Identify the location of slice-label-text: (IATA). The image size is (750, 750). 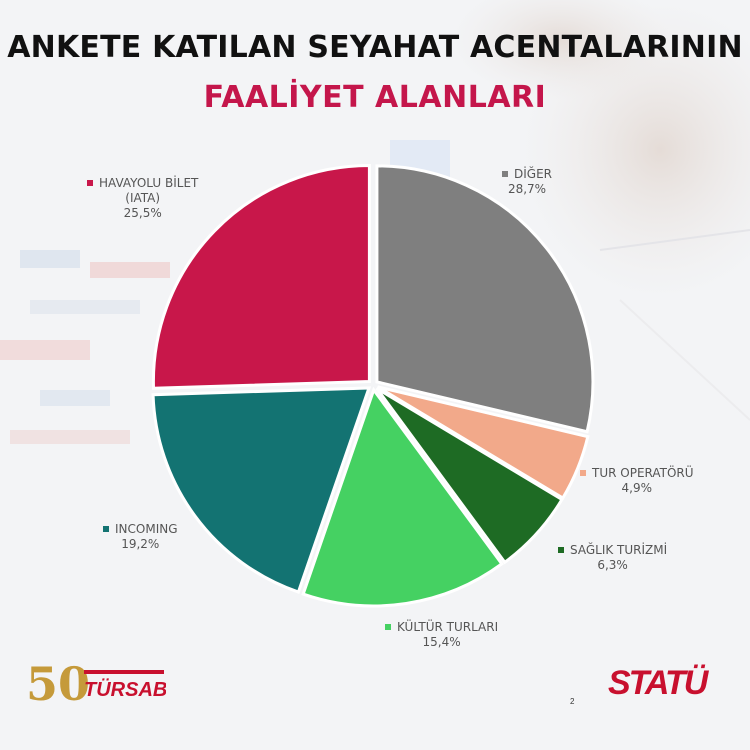
(143, 198).